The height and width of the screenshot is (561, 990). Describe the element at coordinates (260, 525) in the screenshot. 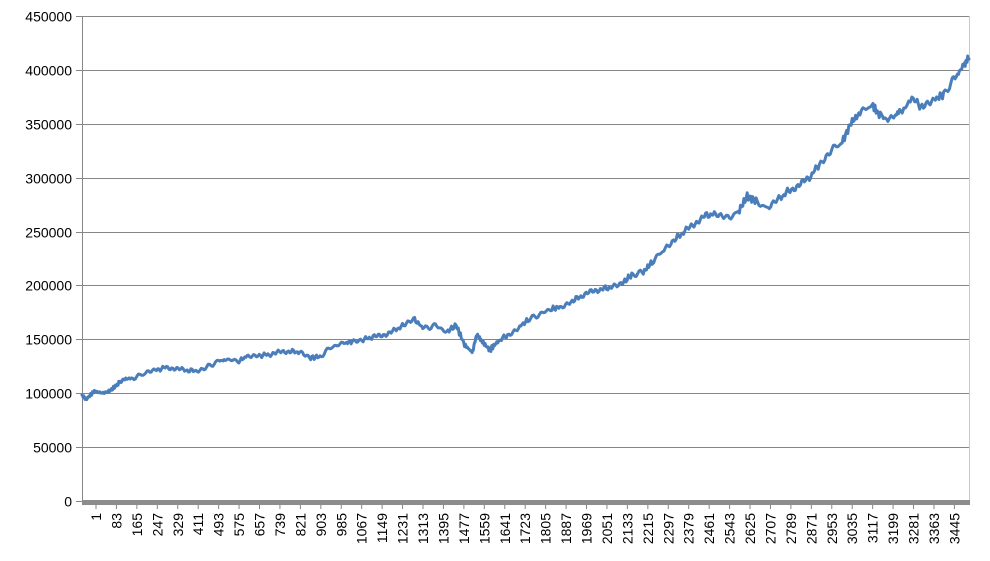

I see `x-tick-label: 657` at that location.